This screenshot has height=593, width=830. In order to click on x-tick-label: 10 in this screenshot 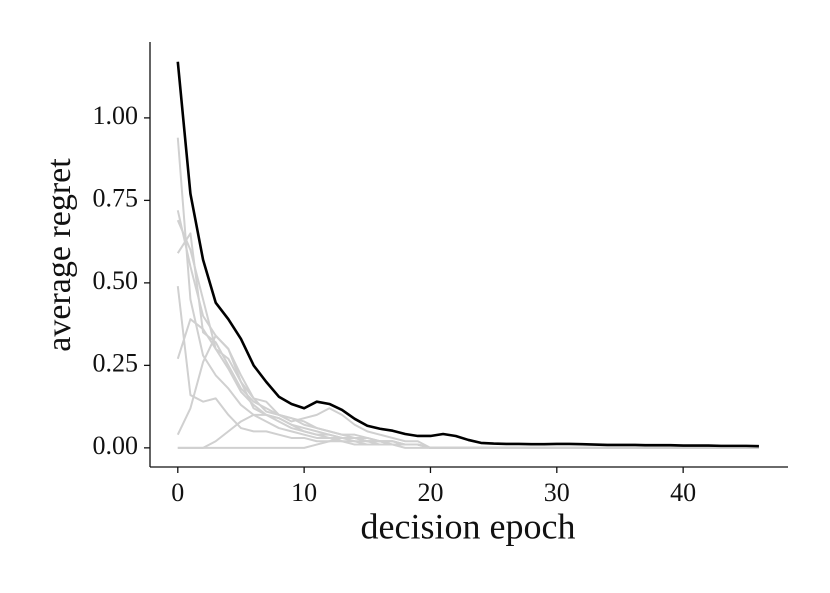, I will do `click(304, 492)`.